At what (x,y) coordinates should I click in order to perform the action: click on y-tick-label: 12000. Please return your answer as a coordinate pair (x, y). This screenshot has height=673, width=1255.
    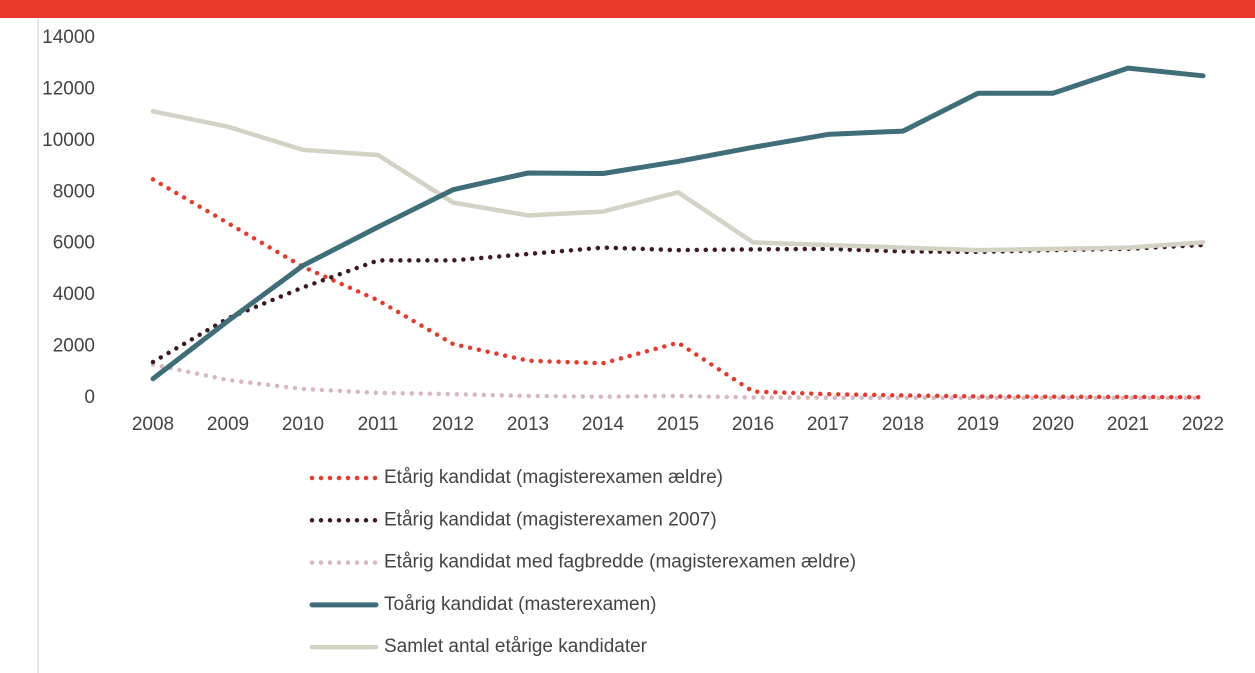
    Looking at the image, I should click on (68, 88).